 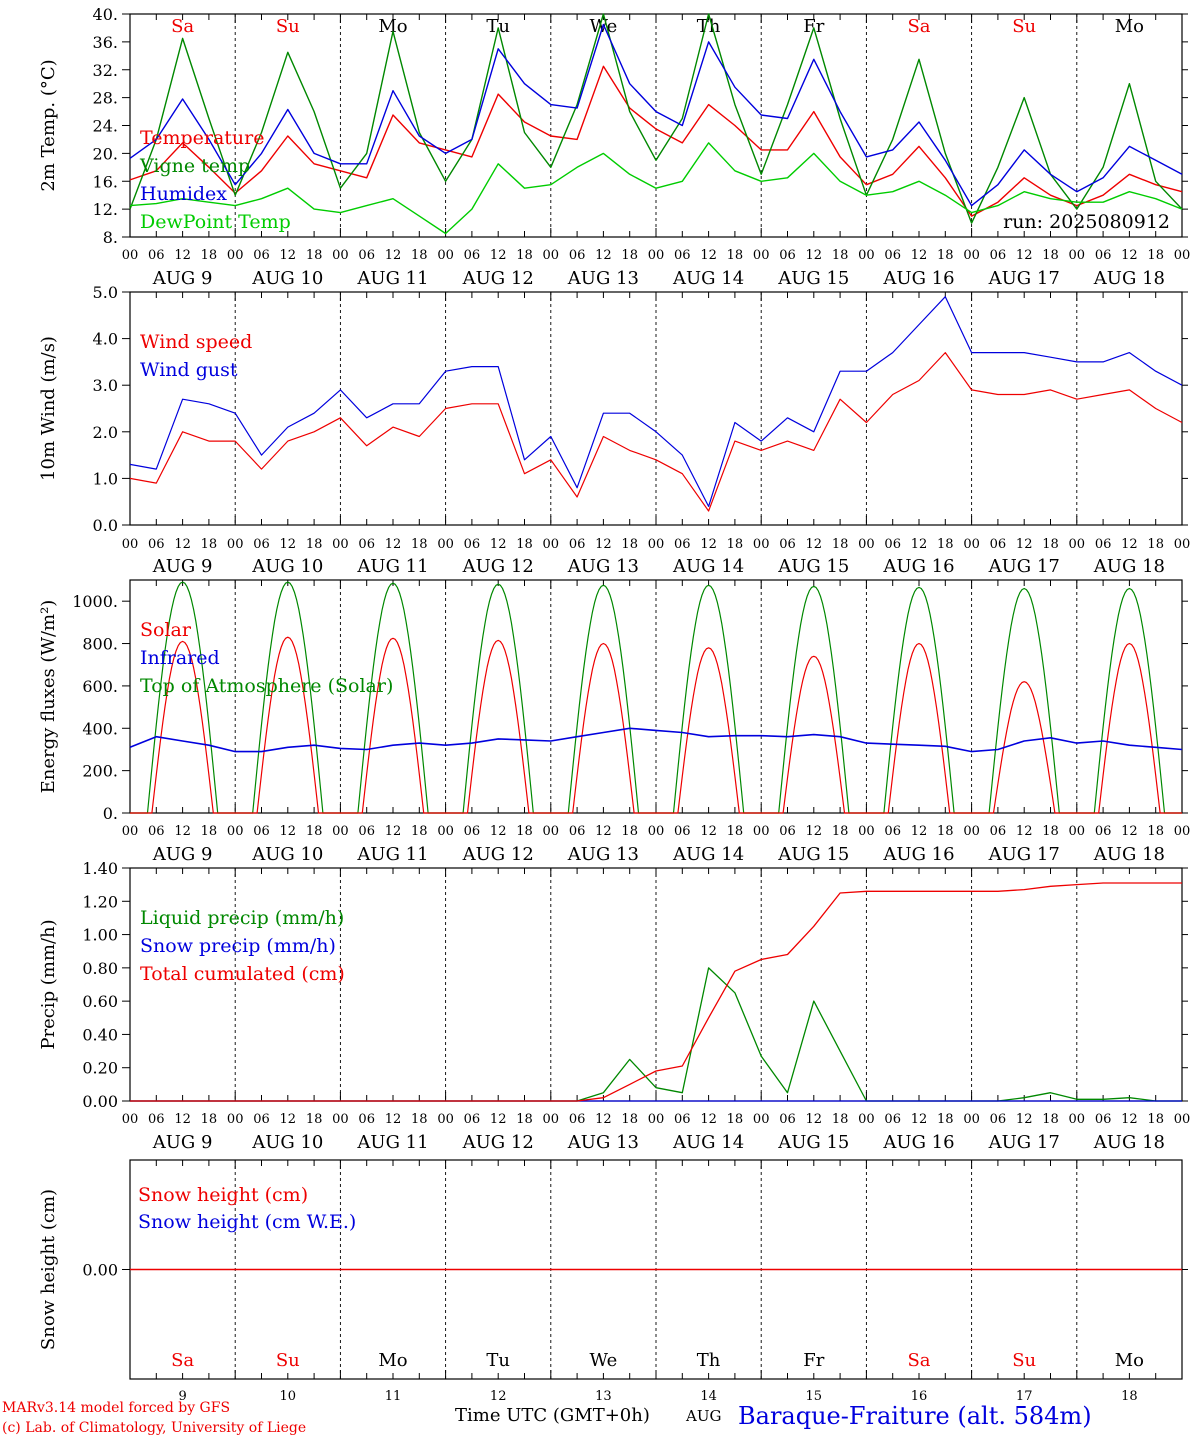 What do you see at coordinates (105, 385) in the screenshot?
I see `y-tick-label: 3.0` at bounding box center [105, 385].